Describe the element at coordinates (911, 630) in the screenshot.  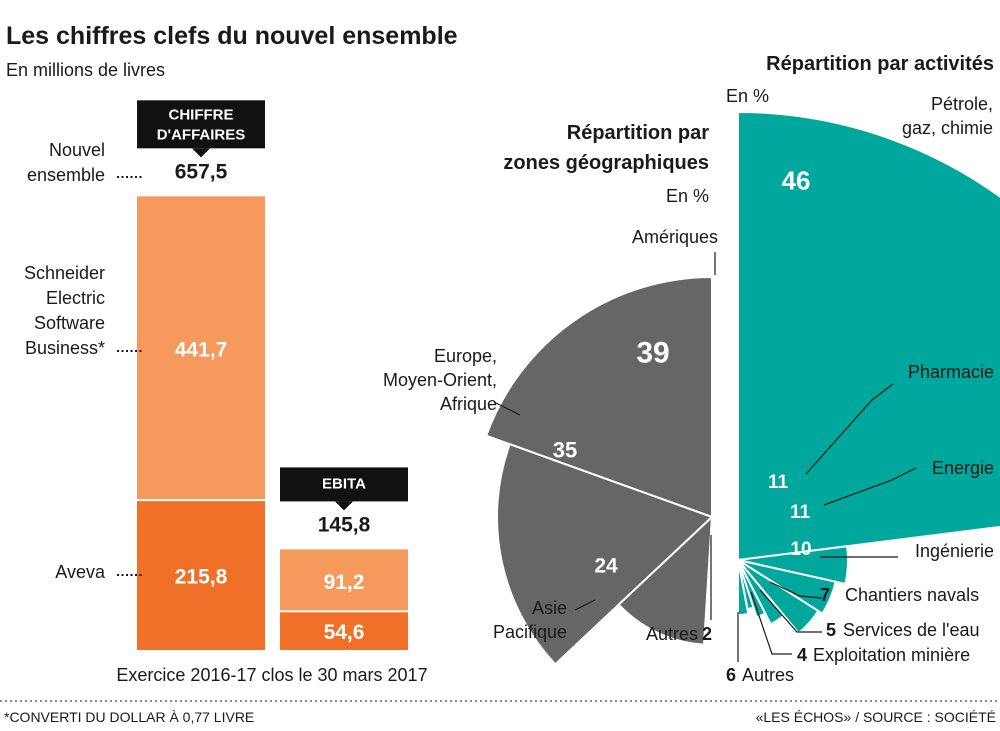
I see `activity-label: Services de l'eau` at that location.